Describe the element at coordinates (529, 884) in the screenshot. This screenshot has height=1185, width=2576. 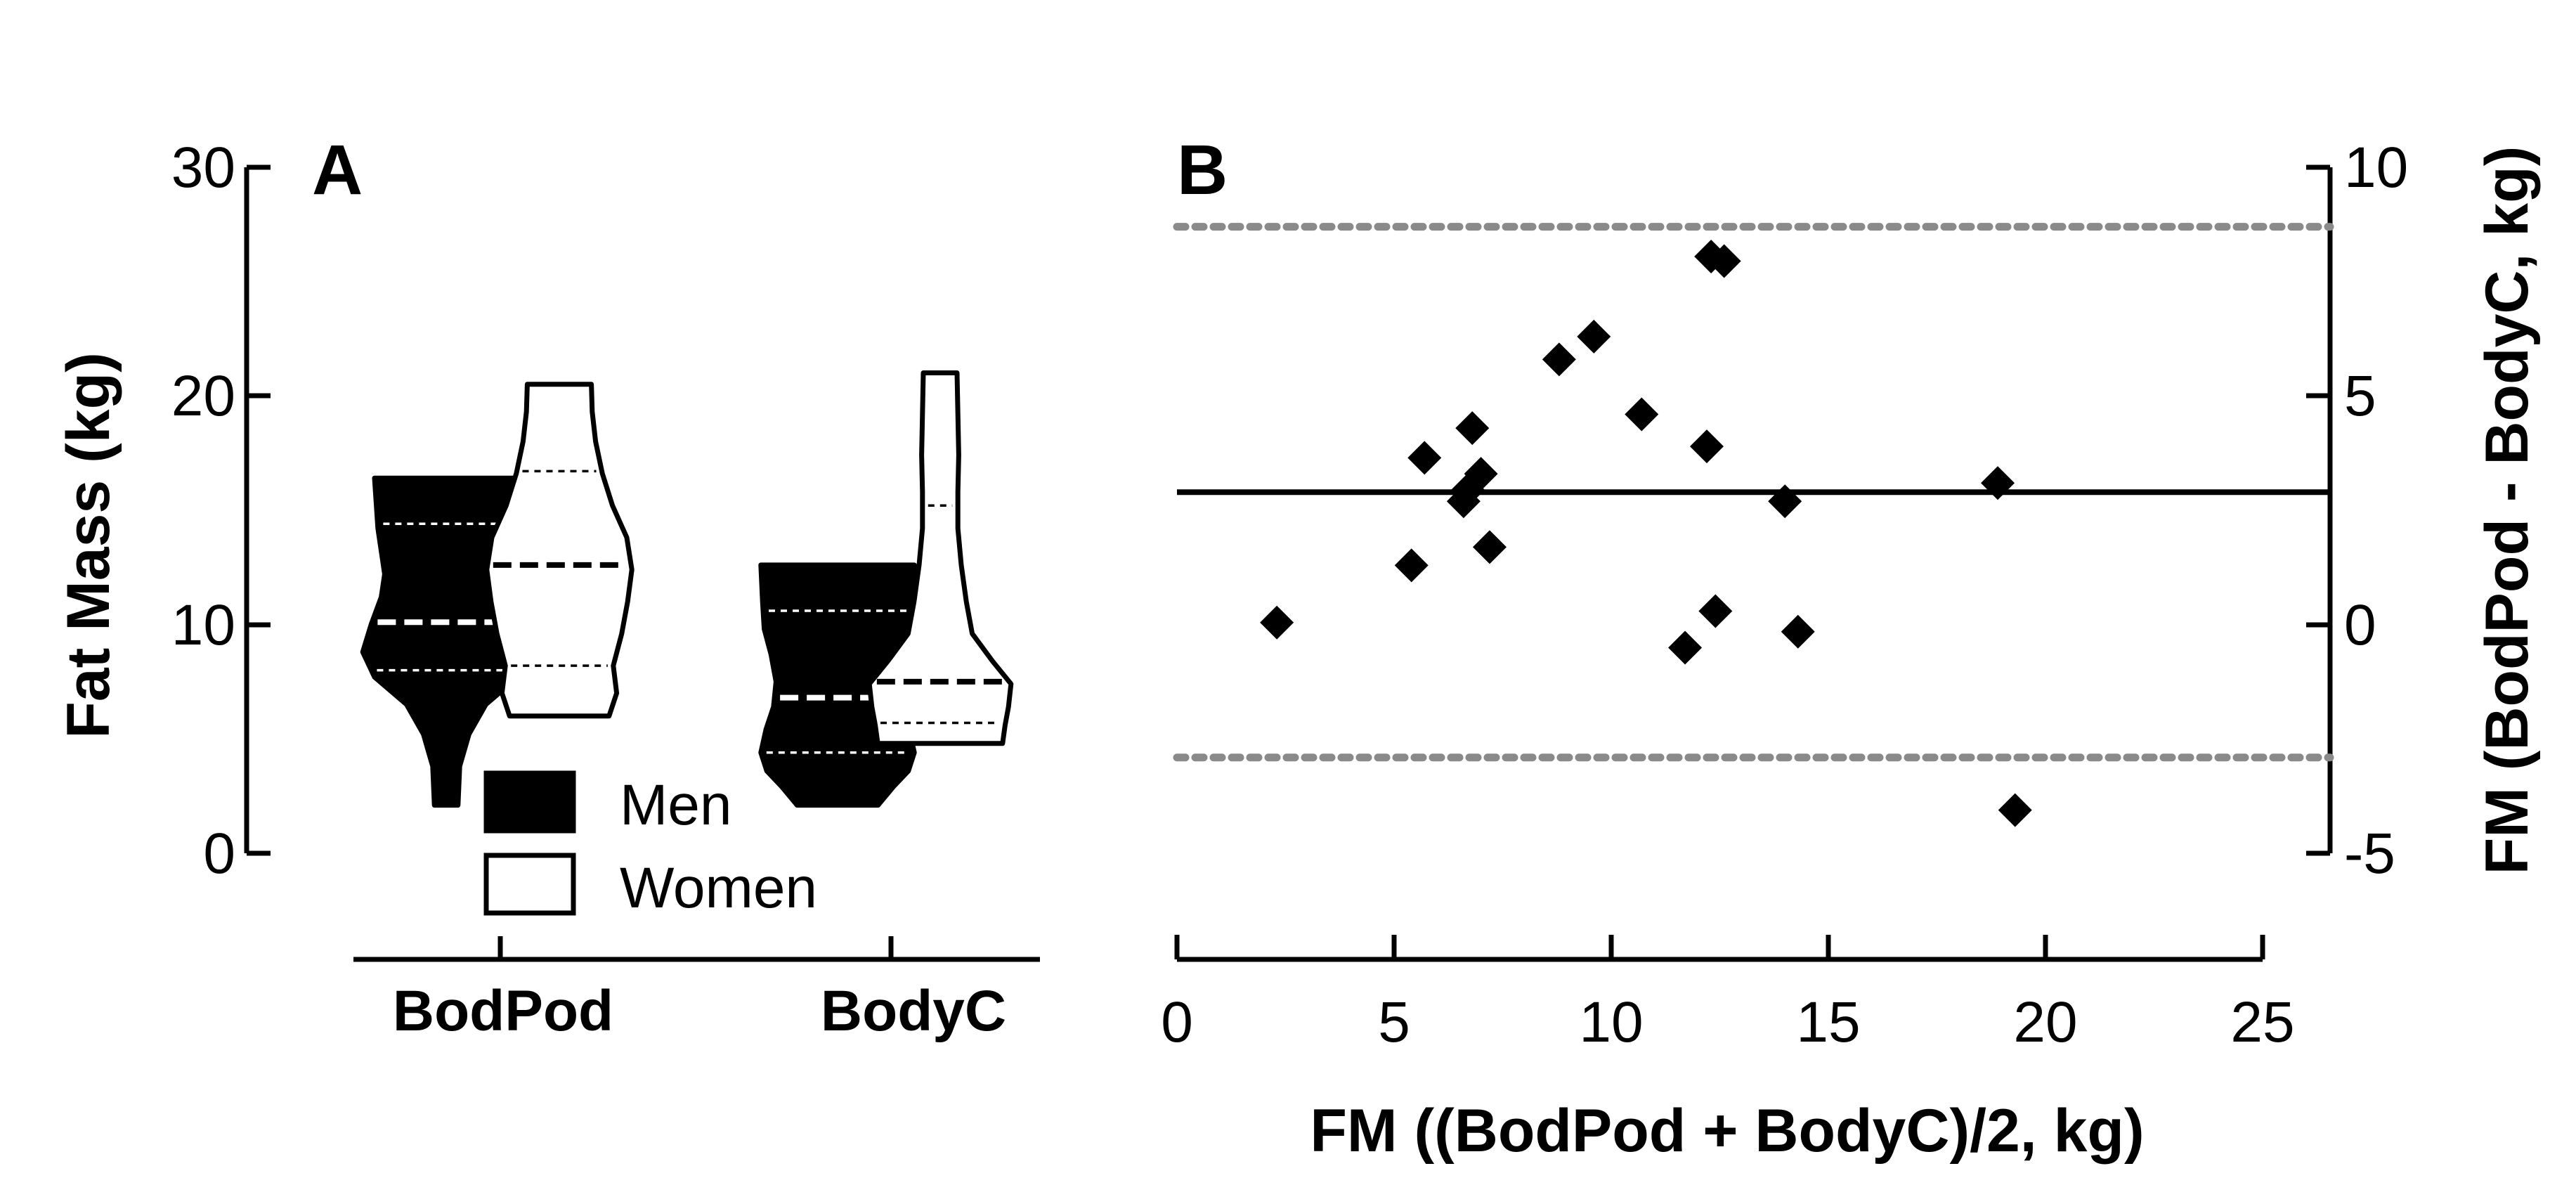
I see `legend-women-swatch` at that location.